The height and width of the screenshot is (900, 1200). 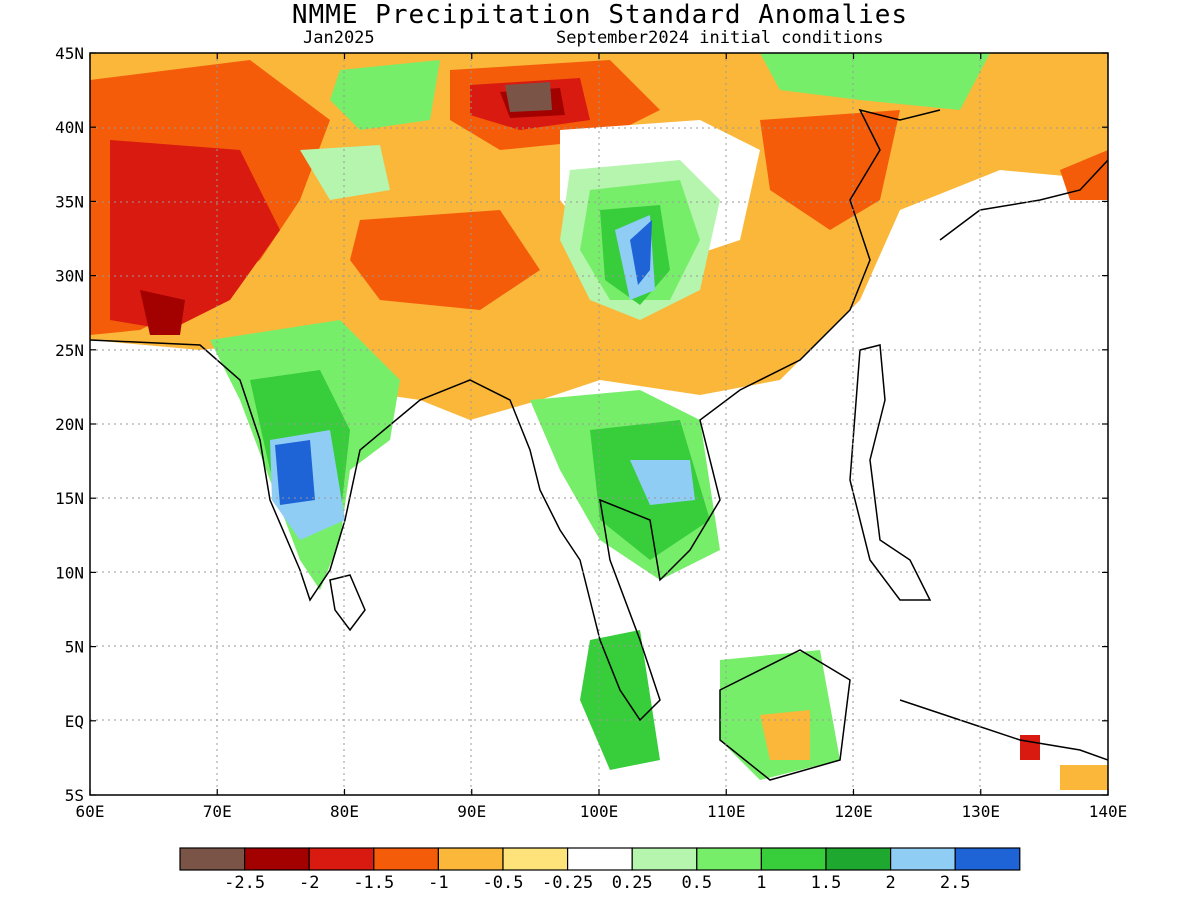 I want to click on lat-label: 40N, so click(x=69, y=127).